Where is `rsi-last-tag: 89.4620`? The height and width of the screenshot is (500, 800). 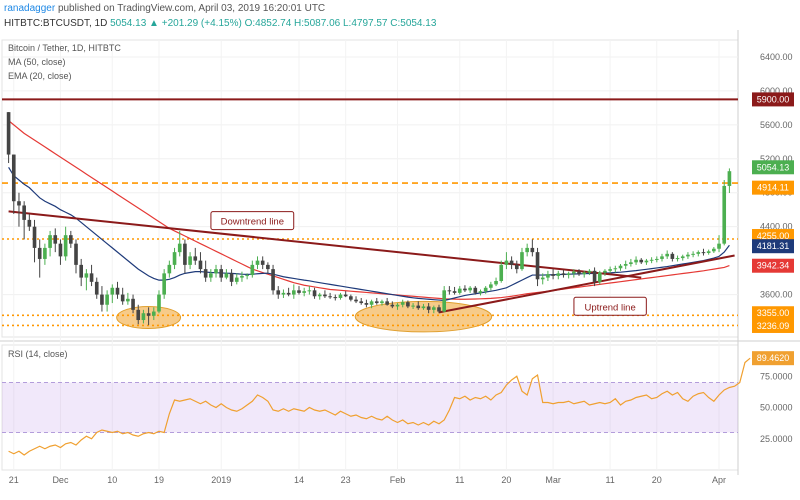 rsi-last-tag: 89.4620 is located at coordinates (773, 358).